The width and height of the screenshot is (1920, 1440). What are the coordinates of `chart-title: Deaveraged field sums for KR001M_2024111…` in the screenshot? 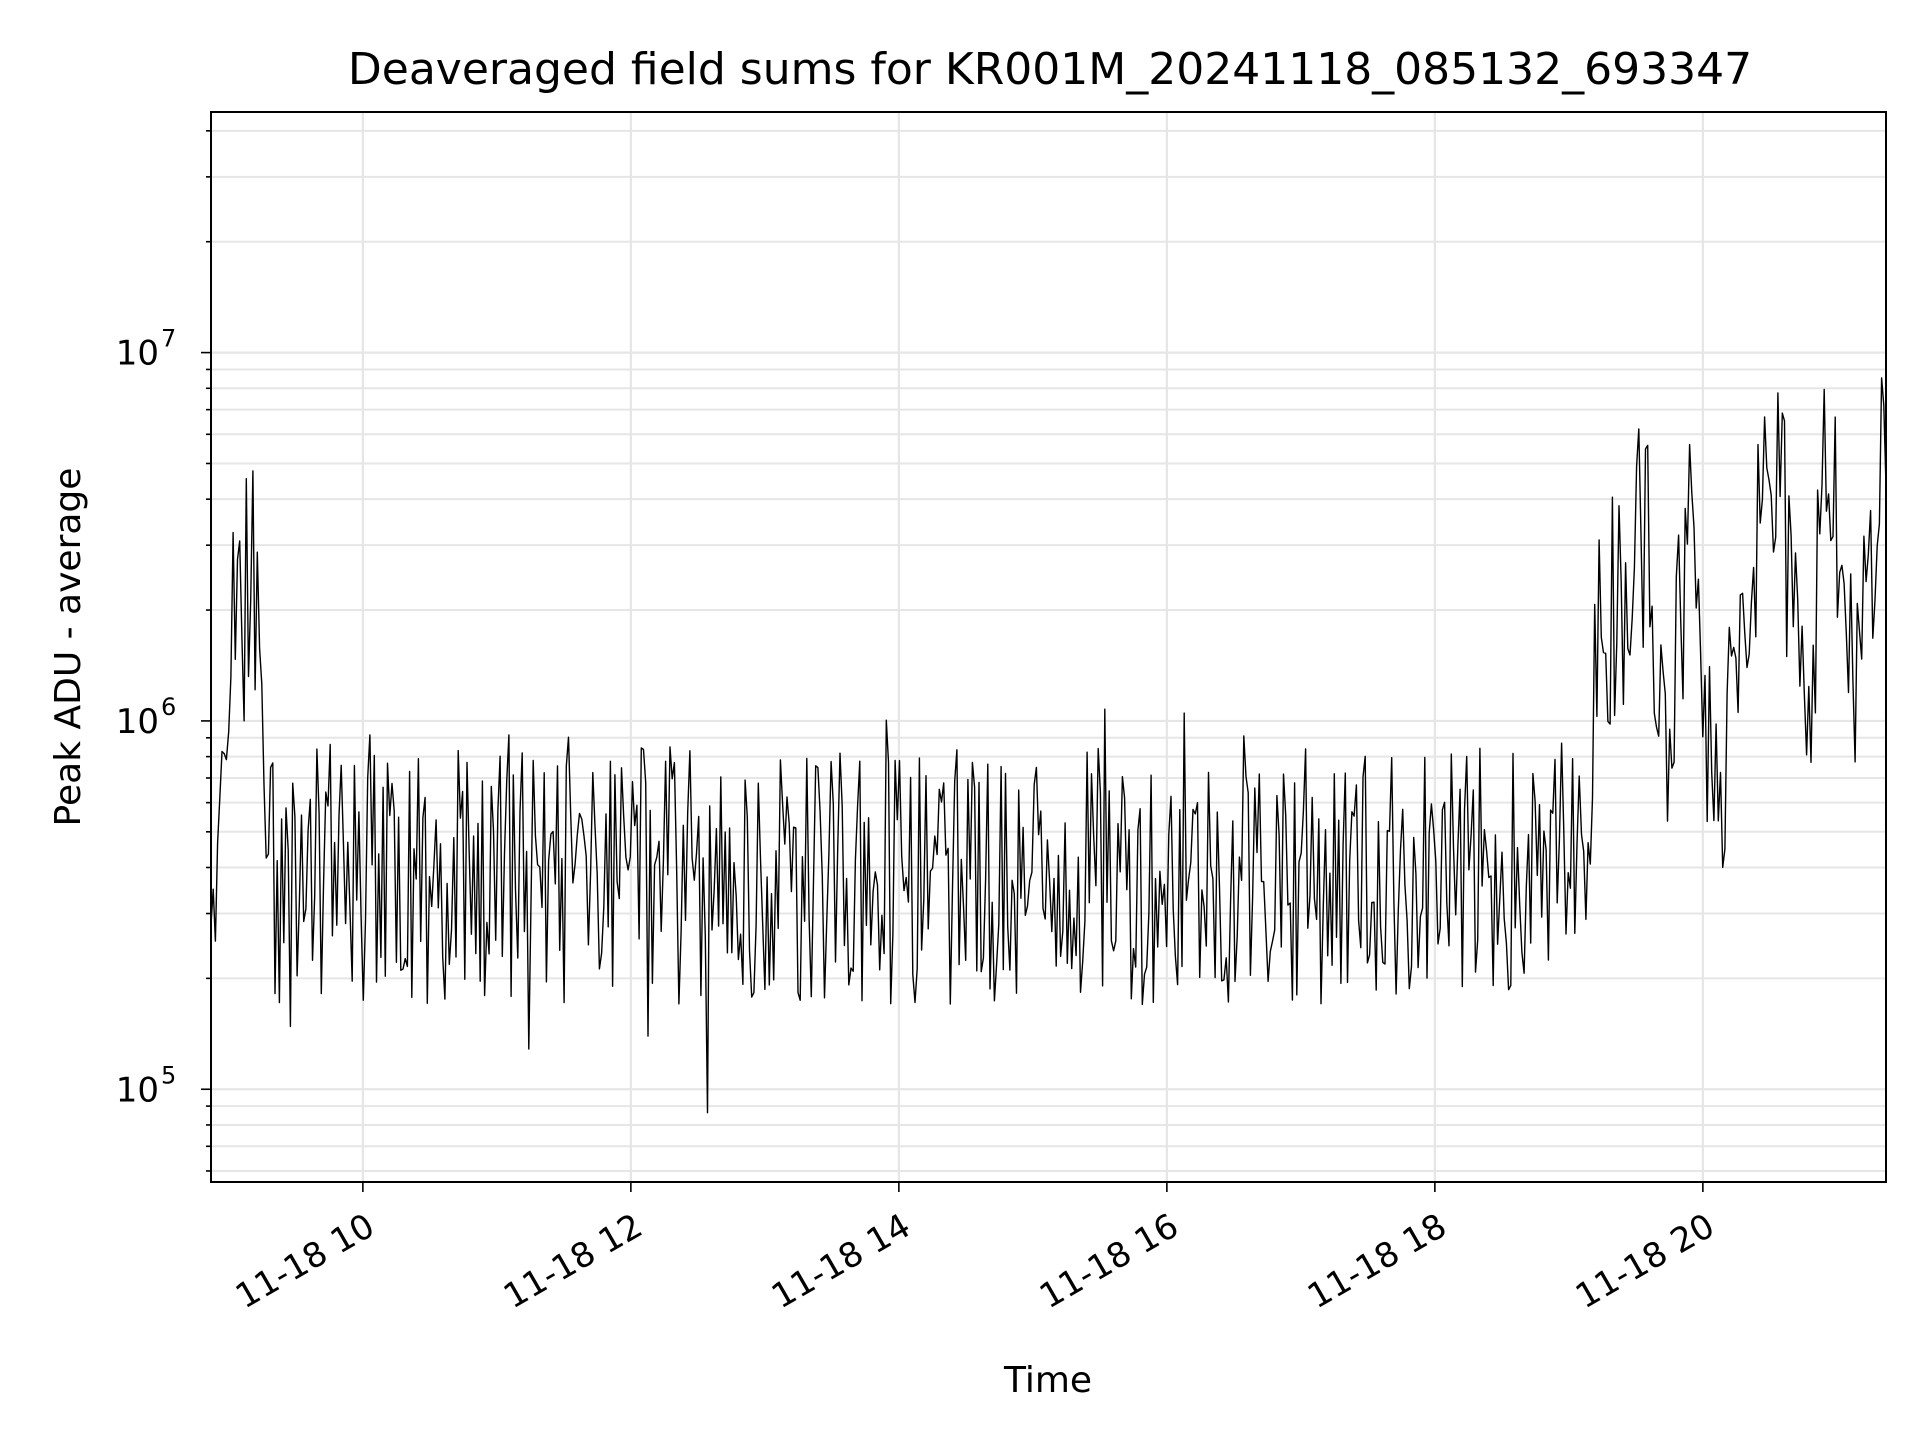 It's located at (1050, 69).